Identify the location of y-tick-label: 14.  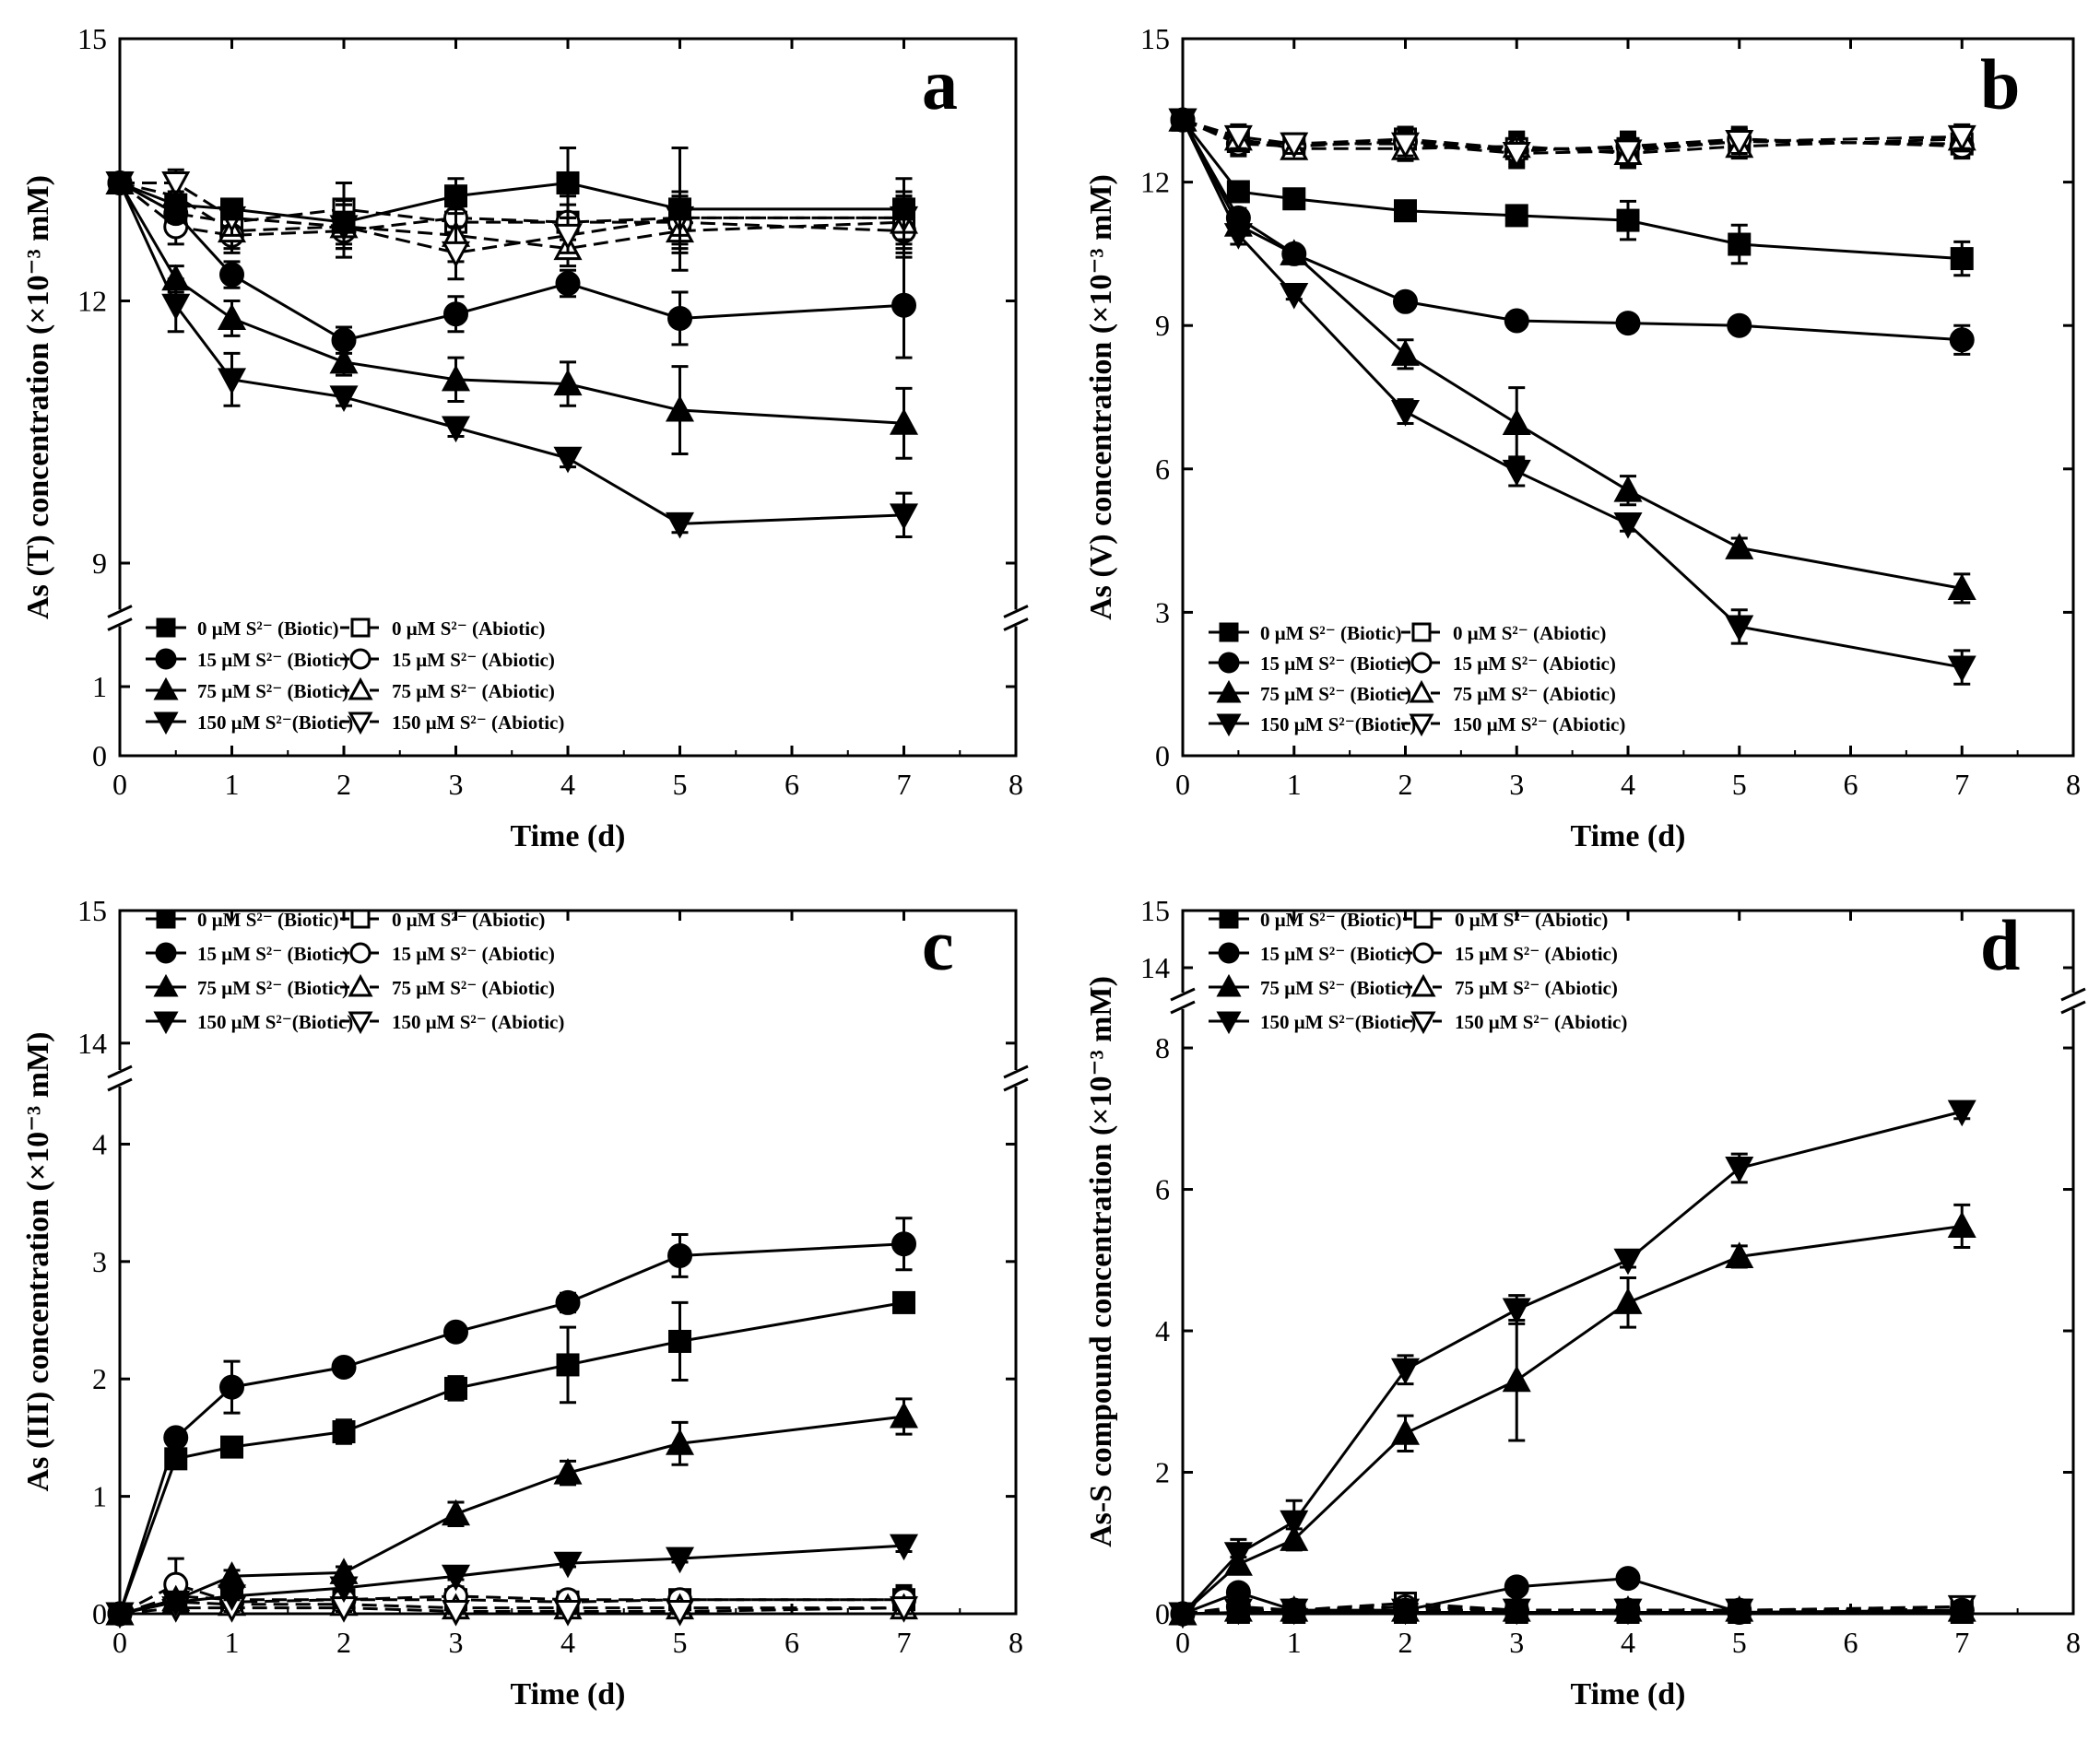
(1155, 967).